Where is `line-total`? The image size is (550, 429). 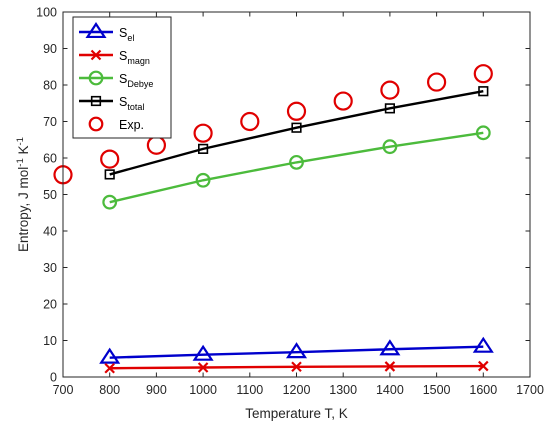 line-total is located at coordinates (296, 133).